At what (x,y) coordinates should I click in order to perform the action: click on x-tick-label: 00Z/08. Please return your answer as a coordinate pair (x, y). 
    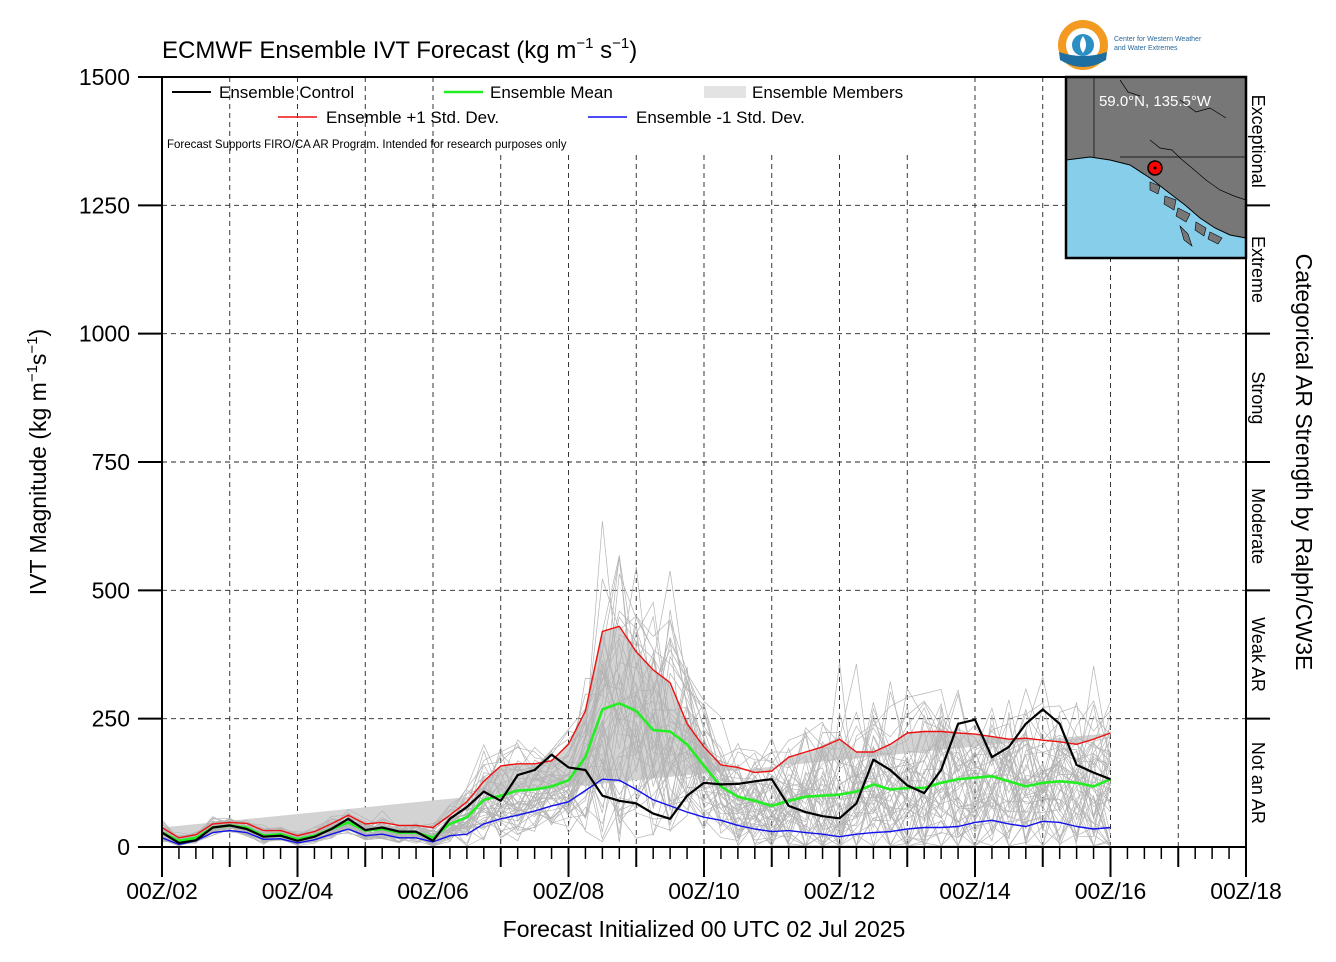
    Looking at the image, I should click on (569, 891).